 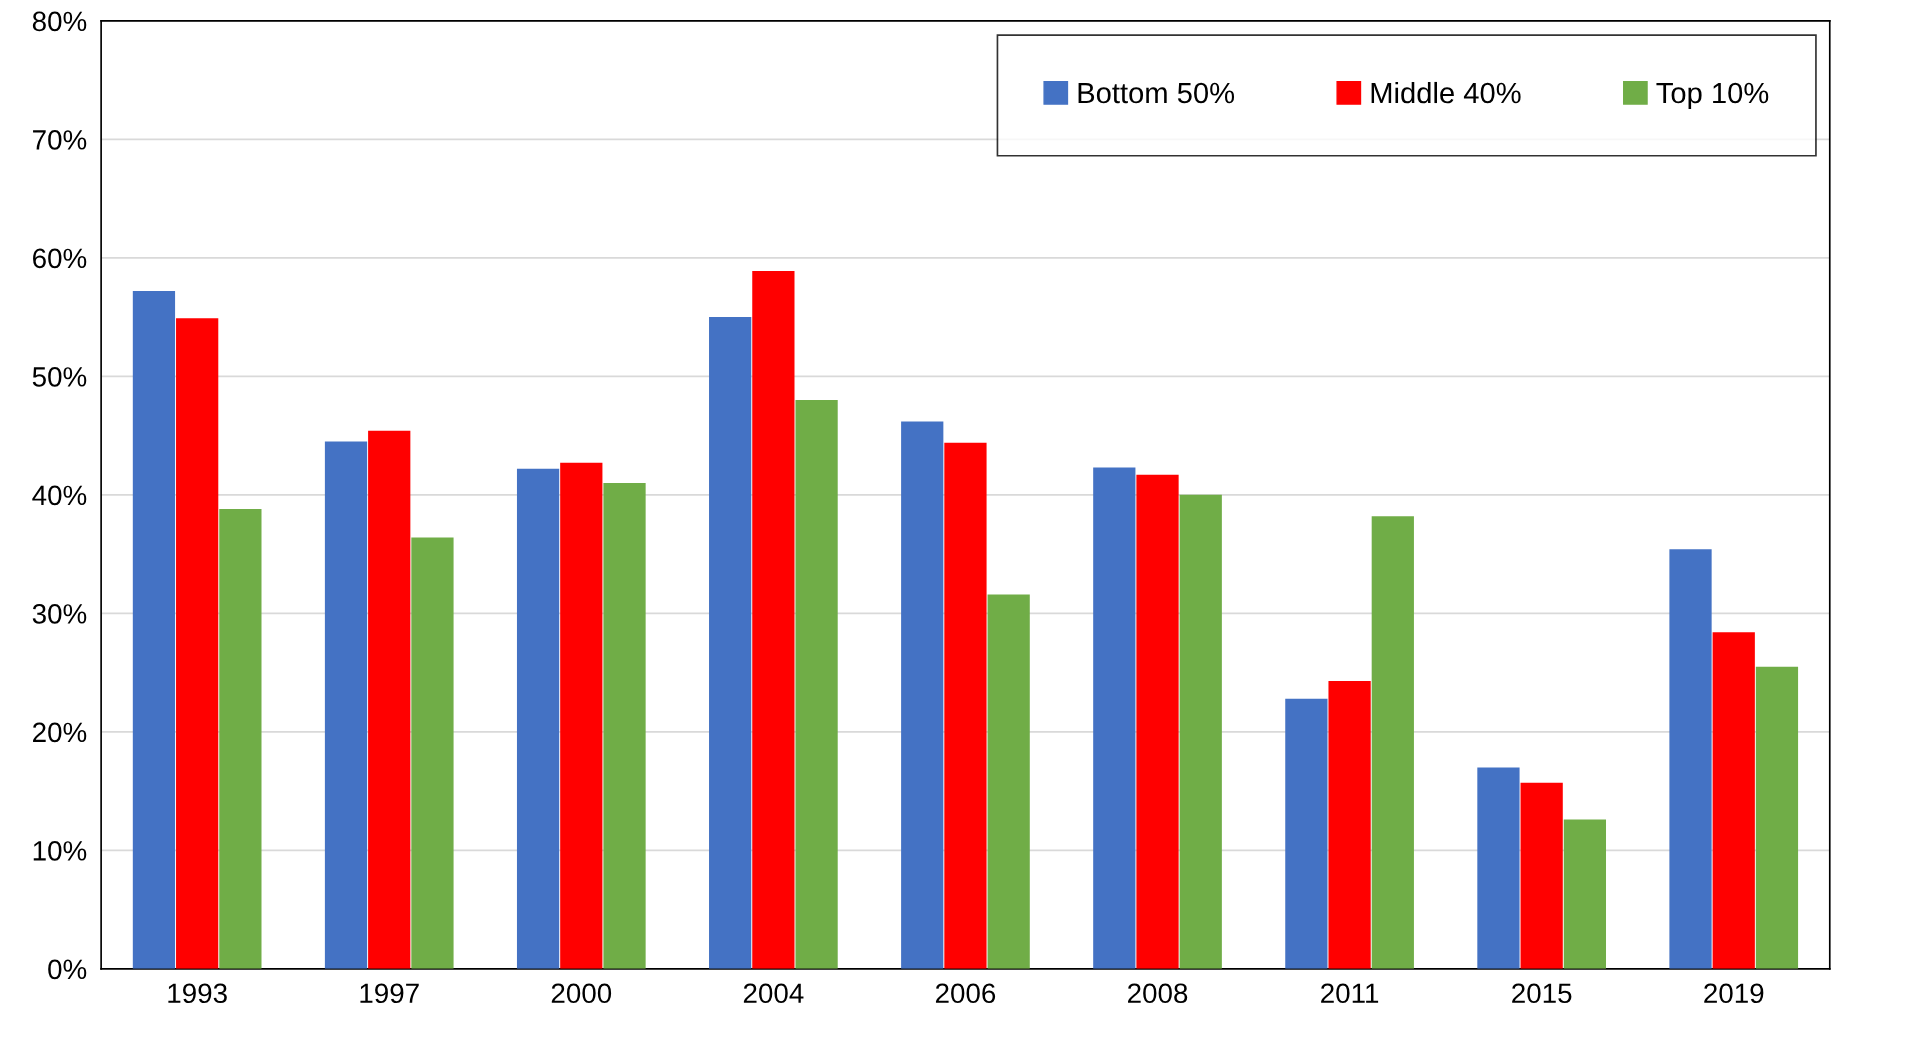 What do you see at coordinates (1158, 993) in the screenshot?
I see `x-tick-label: 2008` at bounding box center [1158, 993].